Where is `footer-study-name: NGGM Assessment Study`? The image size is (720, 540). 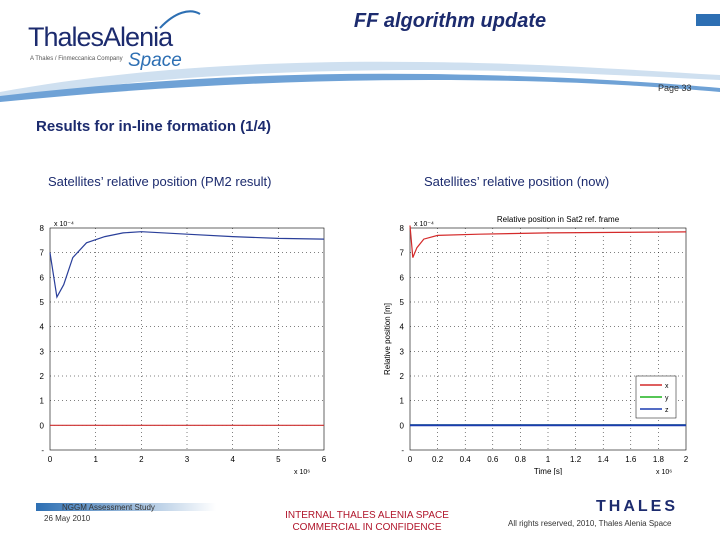
footer-study-name: NGGM Assessment Study is located at coordinates (108, 507).